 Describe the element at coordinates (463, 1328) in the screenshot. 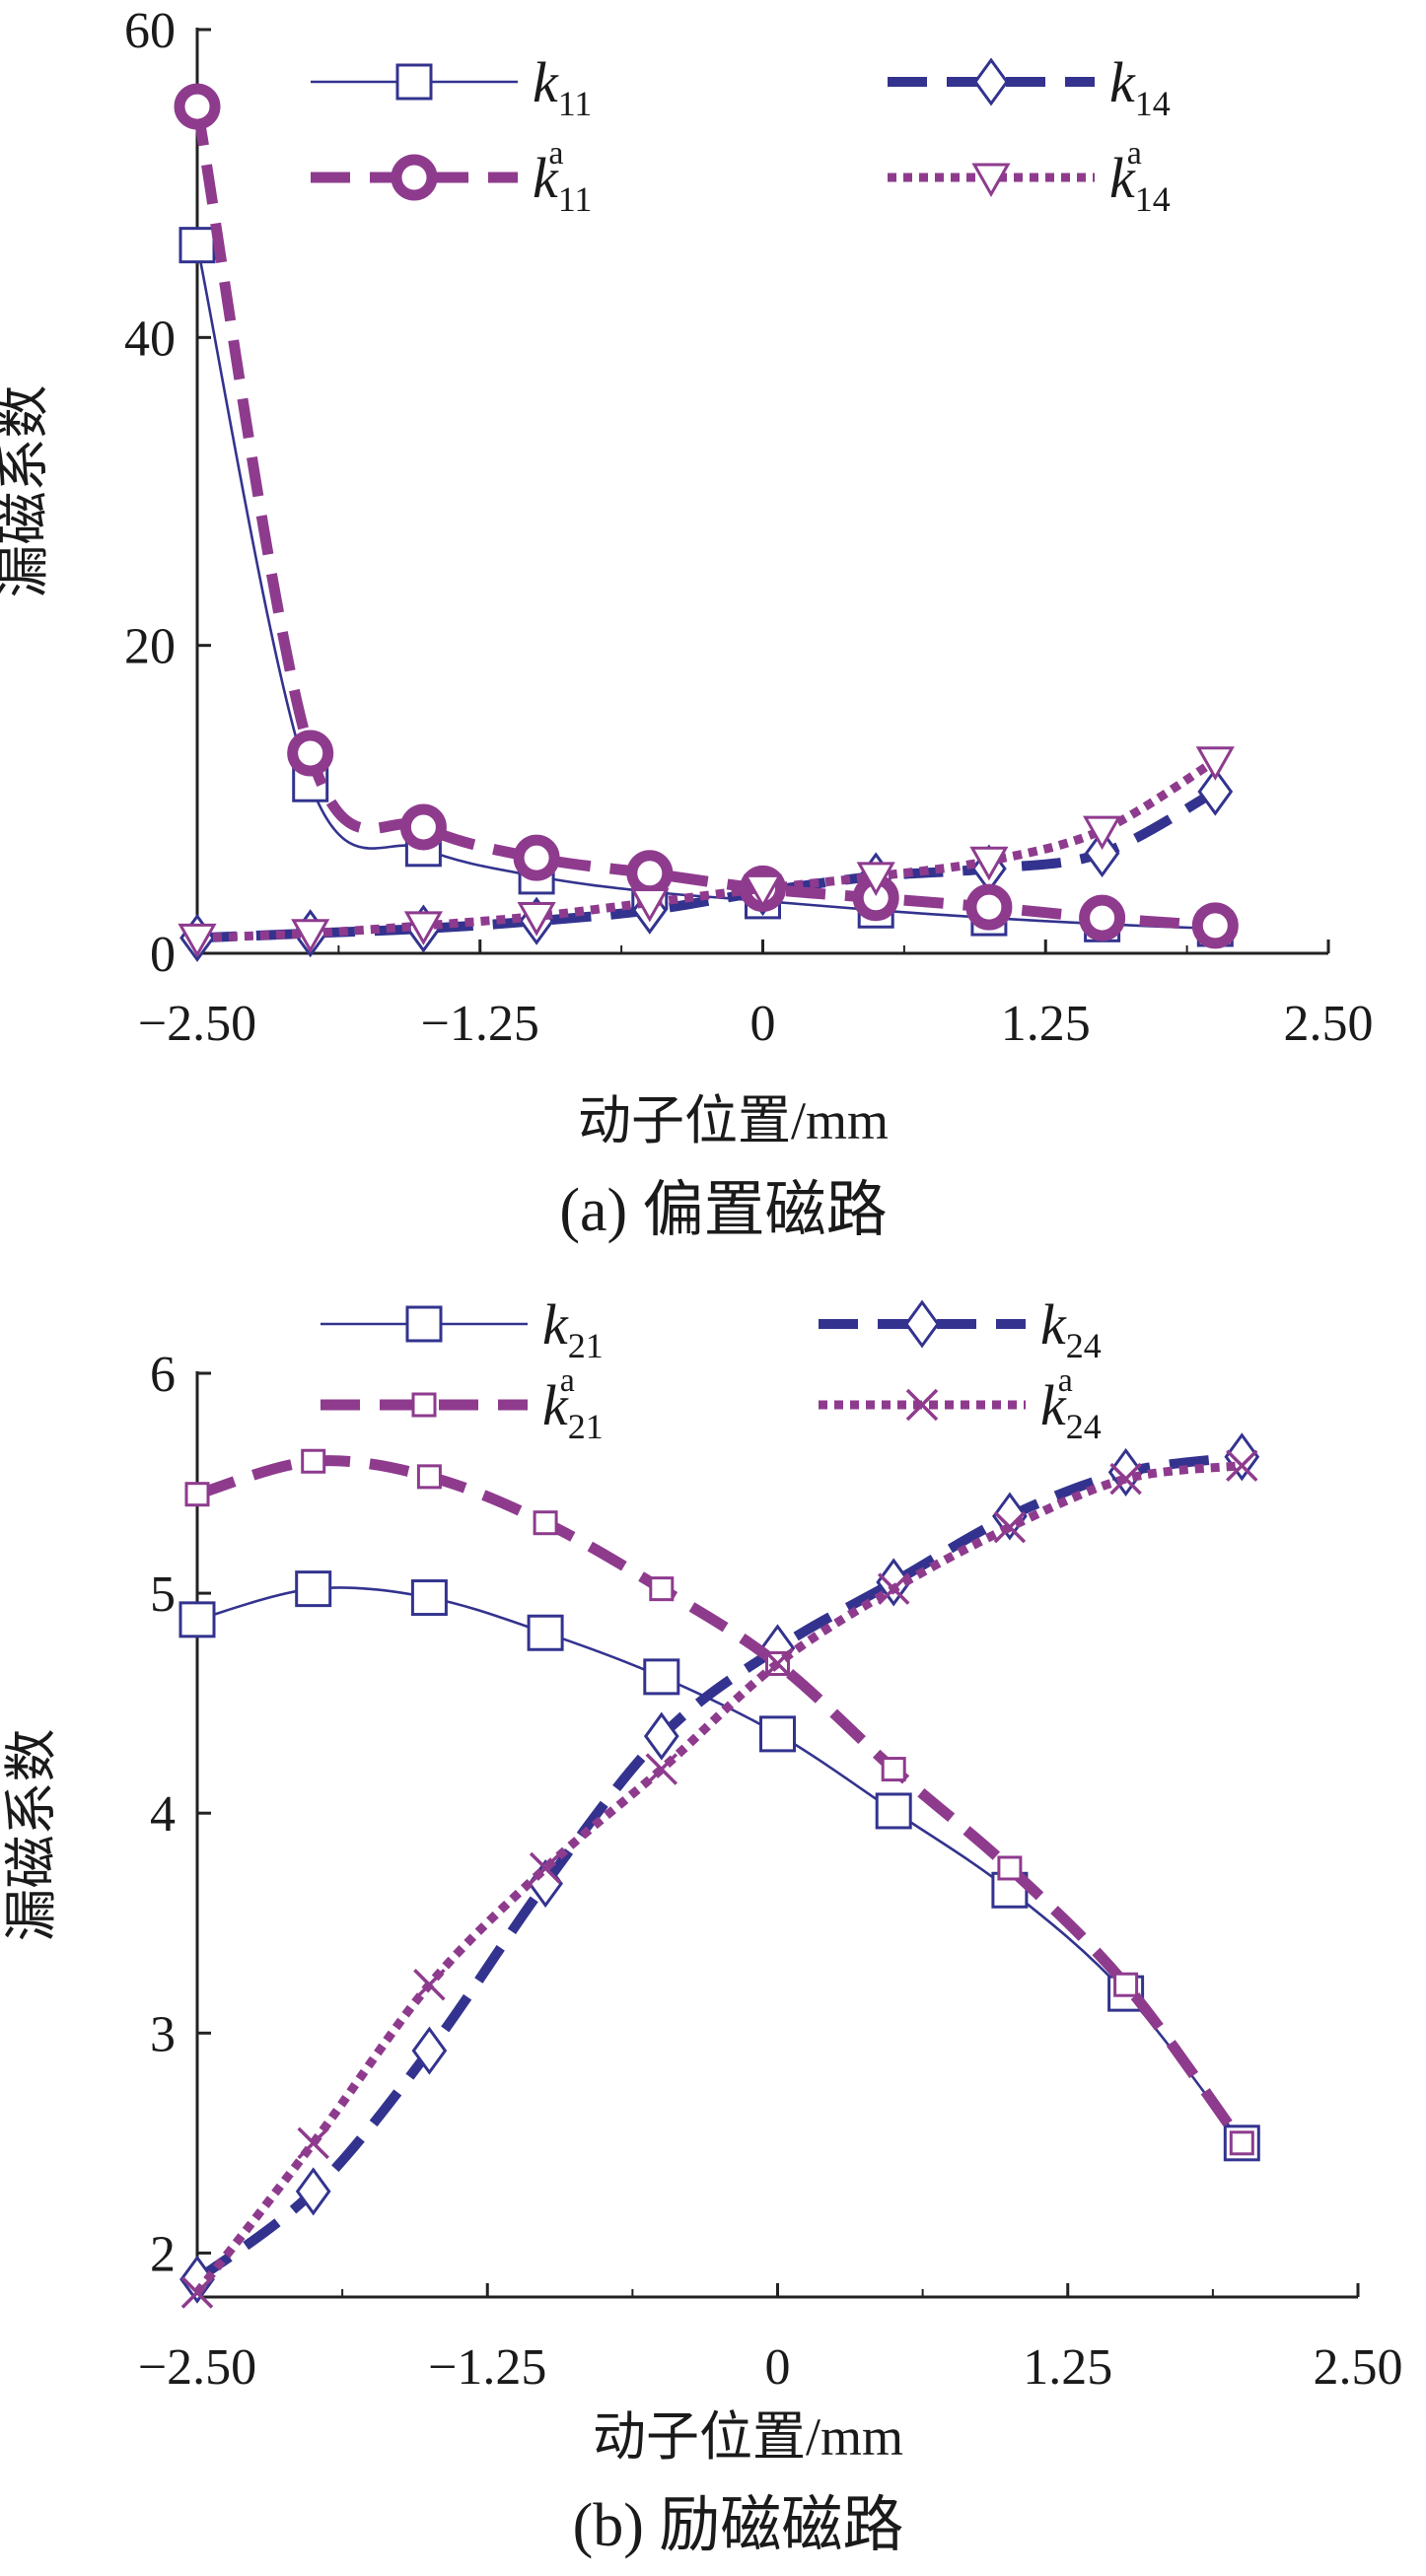

I see `legend-entry: k21` at that location.